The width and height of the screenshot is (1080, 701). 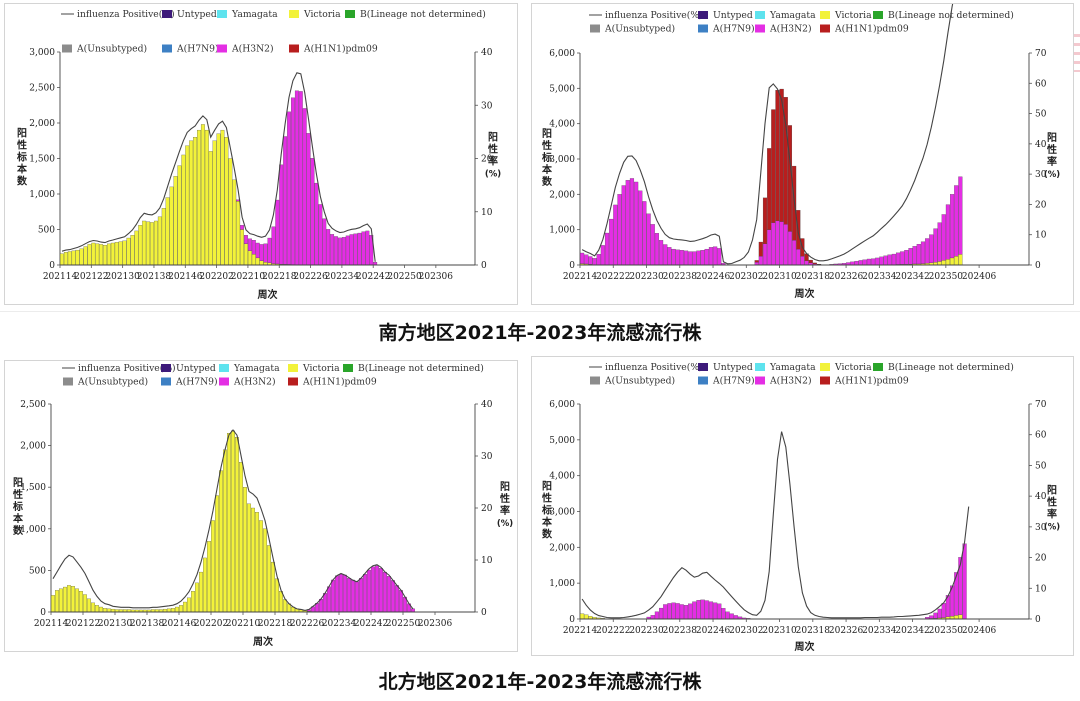 What do you see at coordinates (733, 29) in the screenshot?
I see `legend-label-h7n9: A(H7N9)` at bounding box center [733, 29].